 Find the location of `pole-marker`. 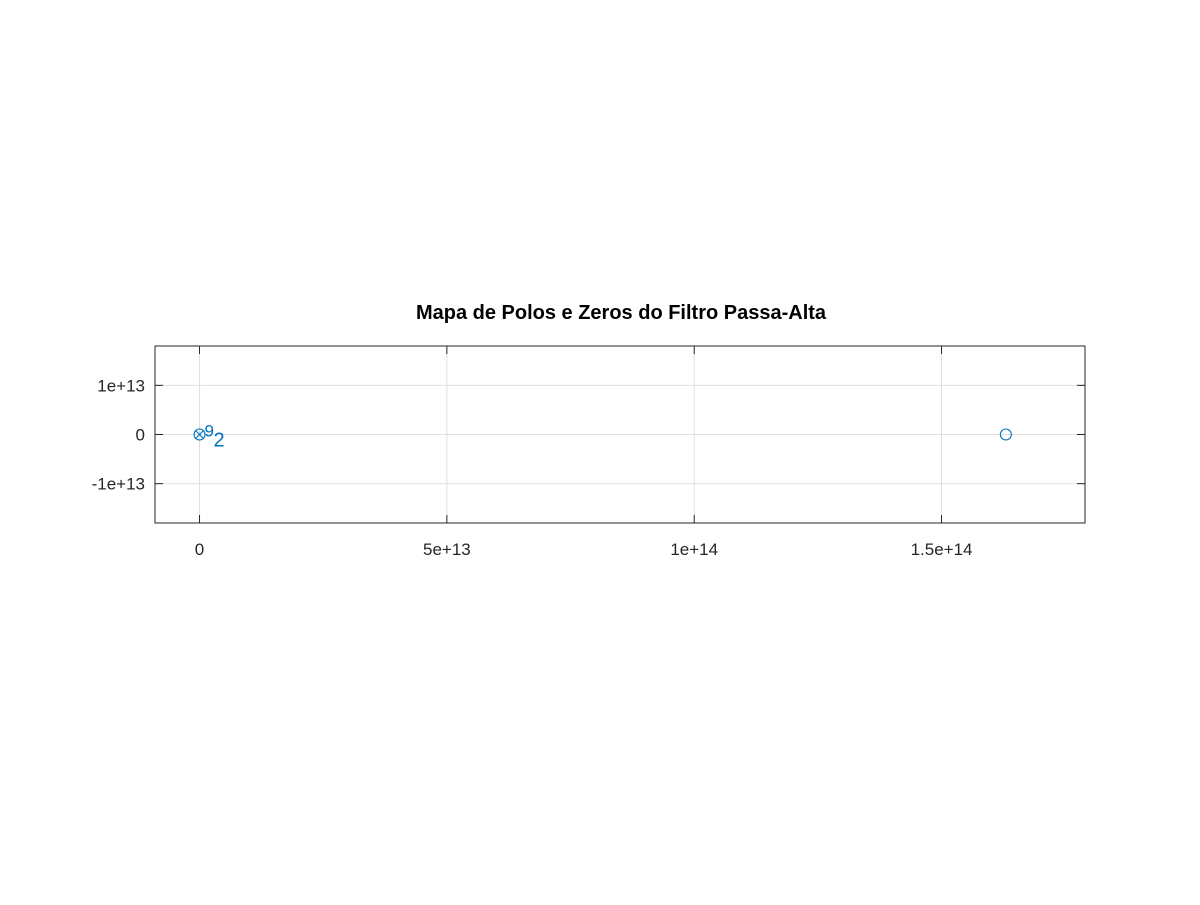

pole-marker is located at coordinates (199, 434).